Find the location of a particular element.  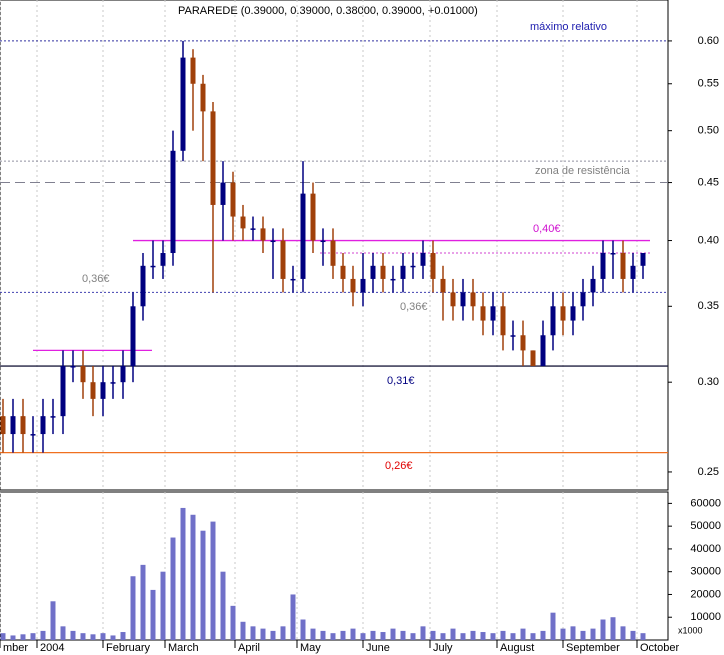

x-tick-label: May is located at coordinates (310, 648).